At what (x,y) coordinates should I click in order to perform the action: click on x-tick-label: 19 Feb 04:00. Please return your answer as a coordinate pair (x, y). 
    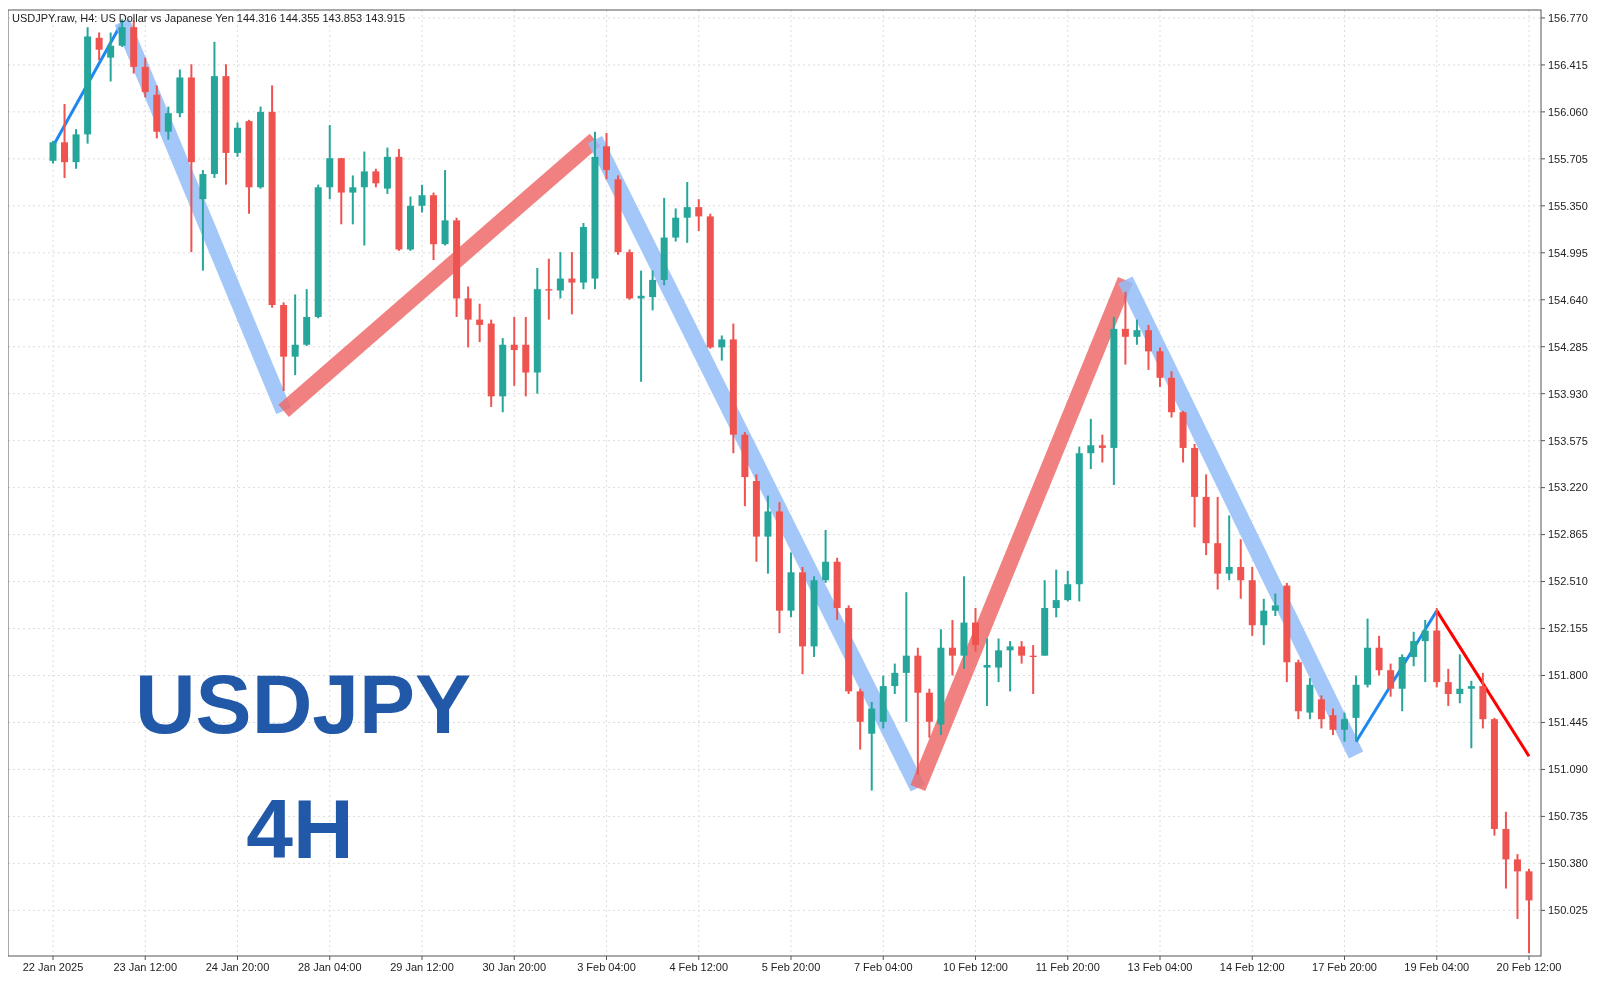
    Looking at the image, I should click on (1437, 967).